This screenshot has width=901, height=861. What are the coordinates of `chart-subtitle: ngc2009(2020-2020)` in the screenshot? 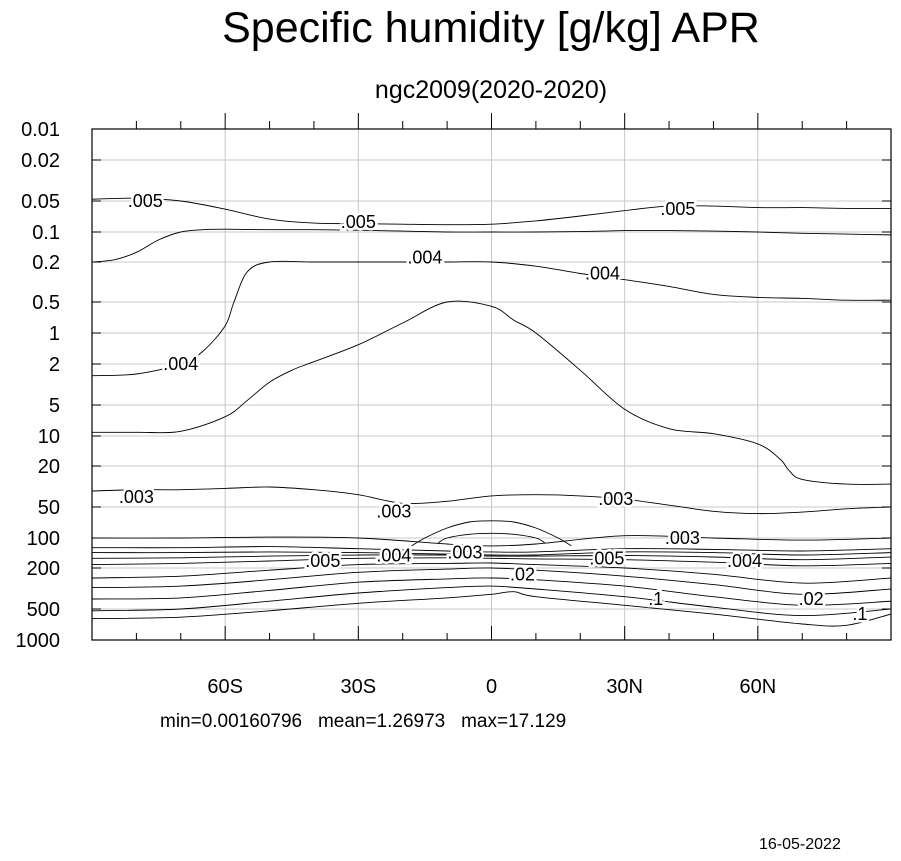 It's located at (491, 90).